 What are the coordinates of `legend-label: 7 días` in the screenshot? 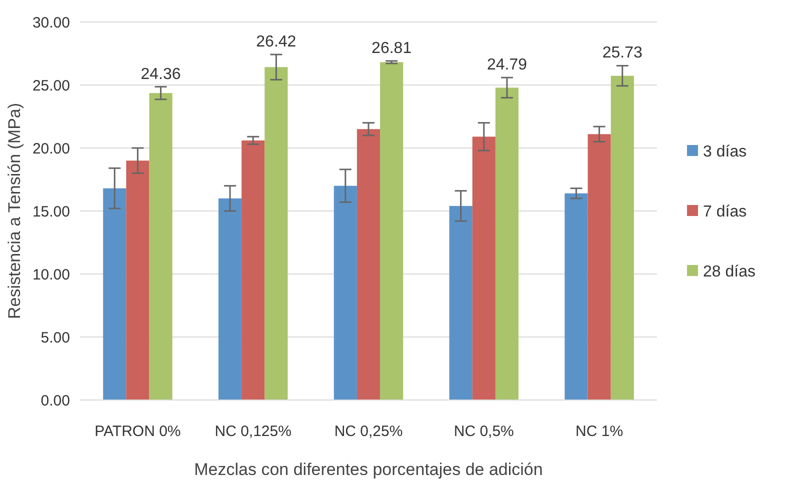 It's located at (725, 212).